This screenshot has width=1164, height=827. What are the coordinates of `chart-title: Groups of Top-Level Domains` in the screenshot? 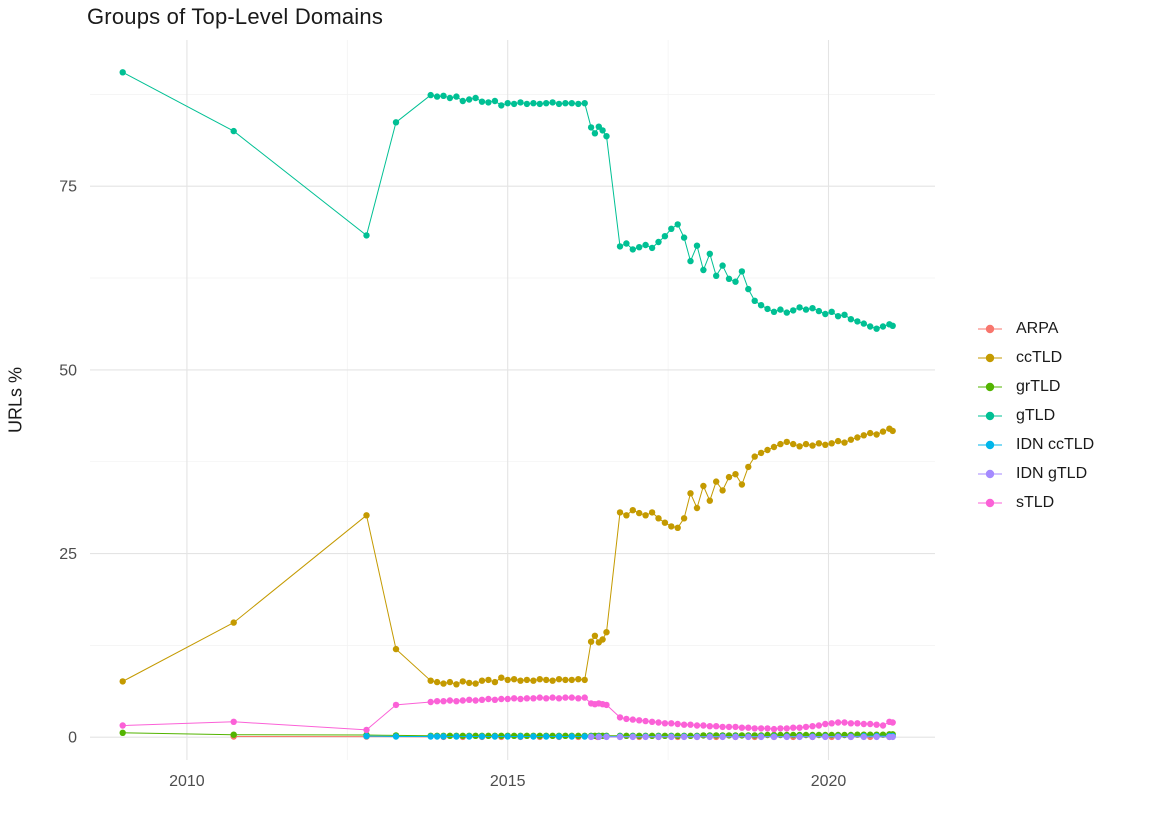 It's located at (235, 16).